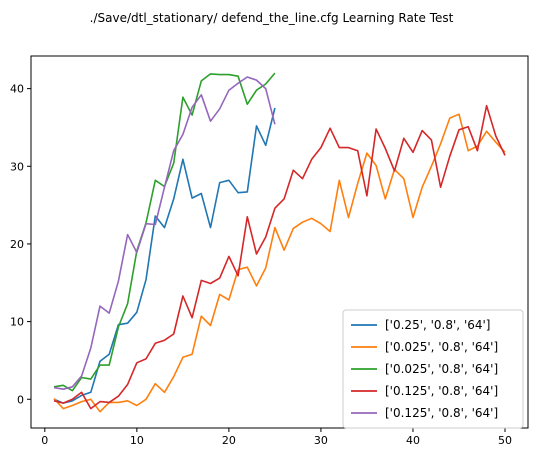 This screenshot has height=461, width=543. Describe the element at coordinates (17, 244) in the screenshot. I see `y-tick-label: 20` at that location.